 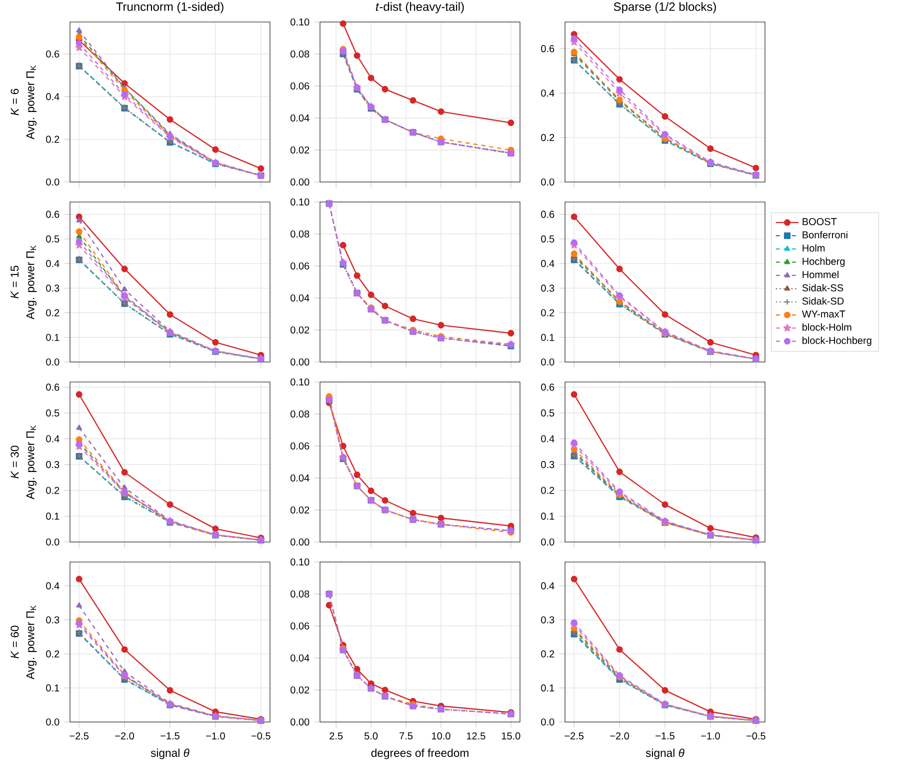 What do you see at coordinates (820, 274) in the screenshot?
I see `legend-label: Hommel` at bounding box center [820, 274].